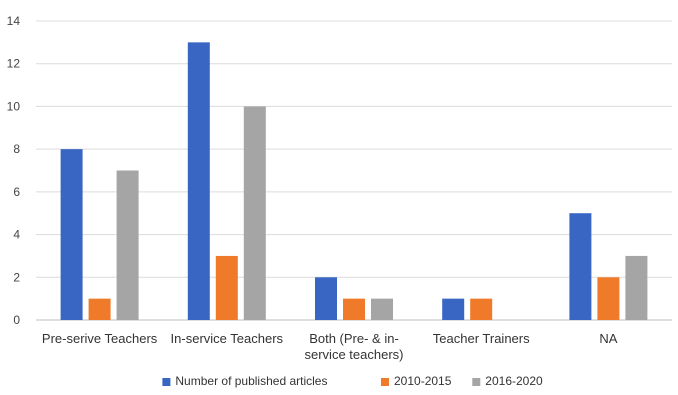  What do you see at coordinates (251, 381) in the screenshot?
I see `legend-label: Number of published articles` at bounding box center [251, 381].